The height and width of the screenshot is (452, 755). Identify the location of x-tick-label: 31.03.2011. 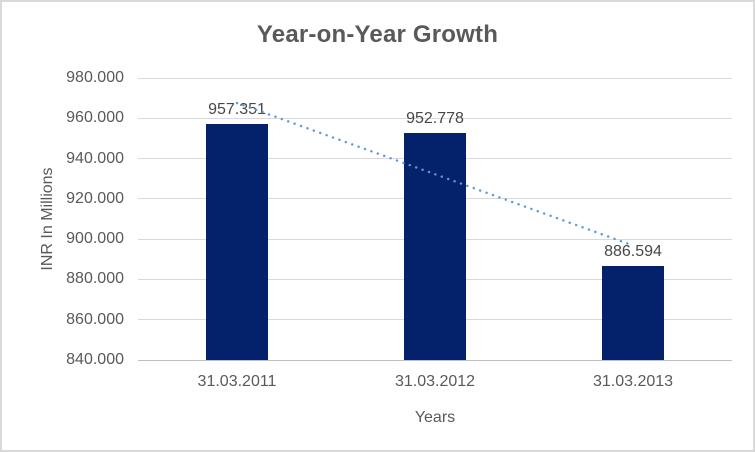
(237, 381).